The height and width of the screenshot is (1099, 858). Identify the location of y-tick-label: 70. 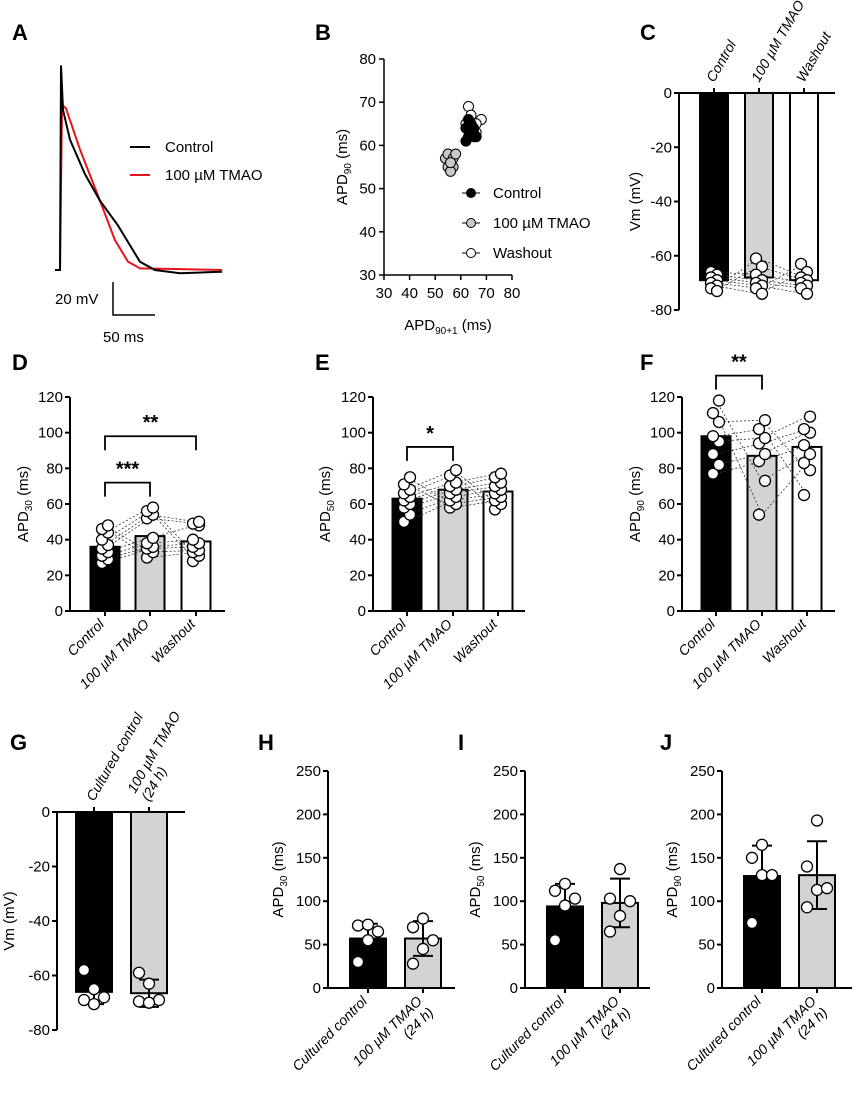
(367, 102).